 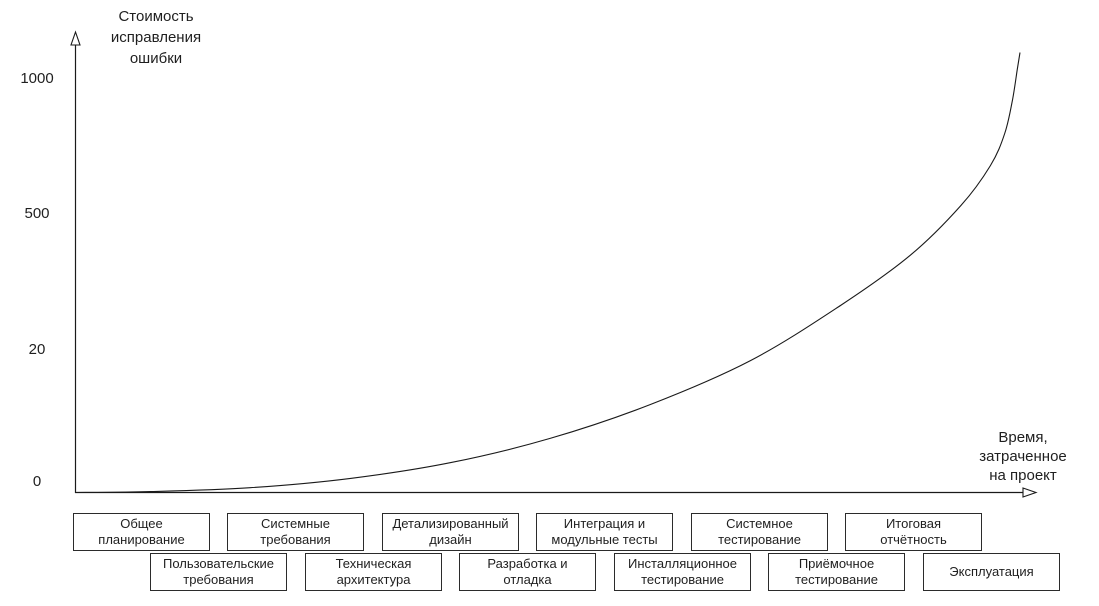 I want to click on phase-box: Интеграция и модульные тесты, so click(x=604, y=532).